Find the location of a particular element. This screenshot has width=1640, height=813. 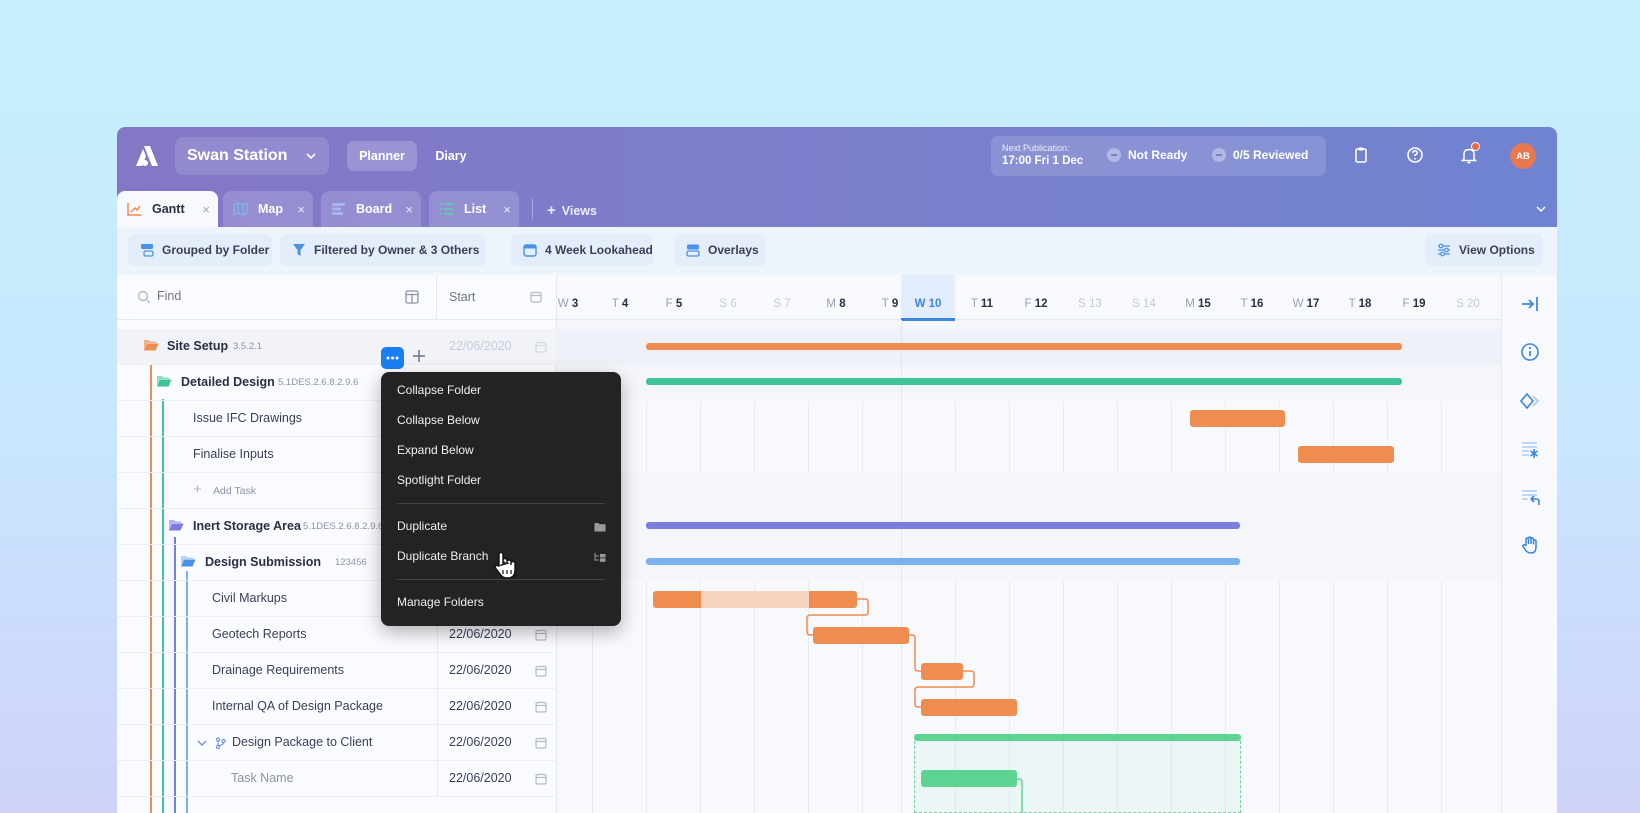

menu-item-collapse-below: Collapse Below is located at coordinates (438, 420).